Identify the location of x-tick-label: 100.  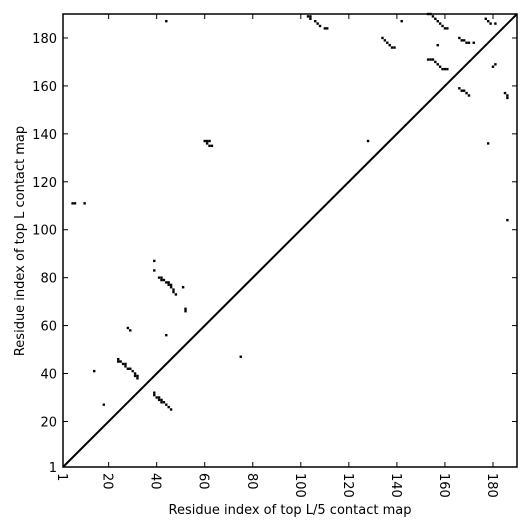
(299, 485).